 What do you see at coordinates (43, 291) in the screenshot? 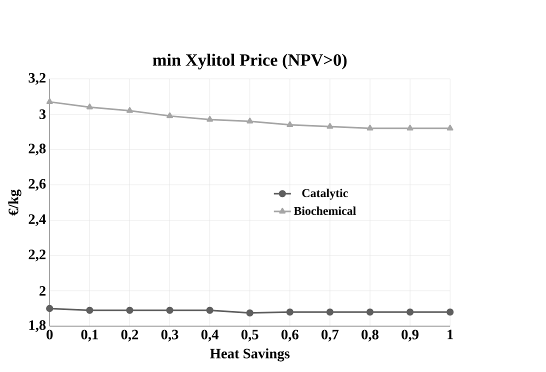
I see `y-tick-label: 2` at bounding box center [43, 291].